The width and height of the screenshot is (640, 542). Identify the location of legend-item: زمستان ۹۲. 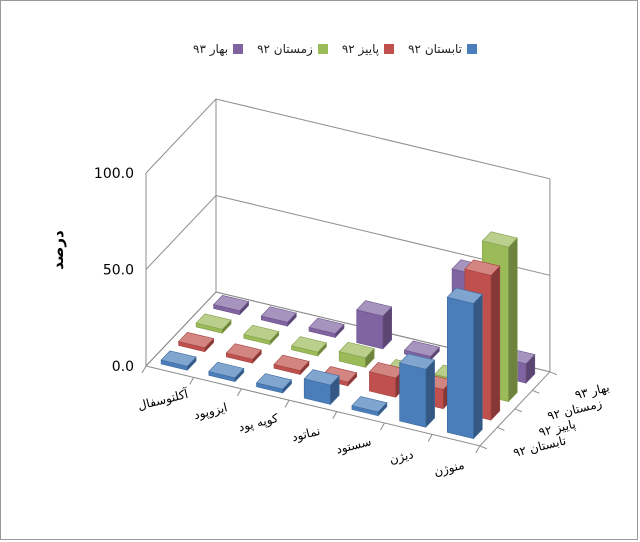
(292, 49).